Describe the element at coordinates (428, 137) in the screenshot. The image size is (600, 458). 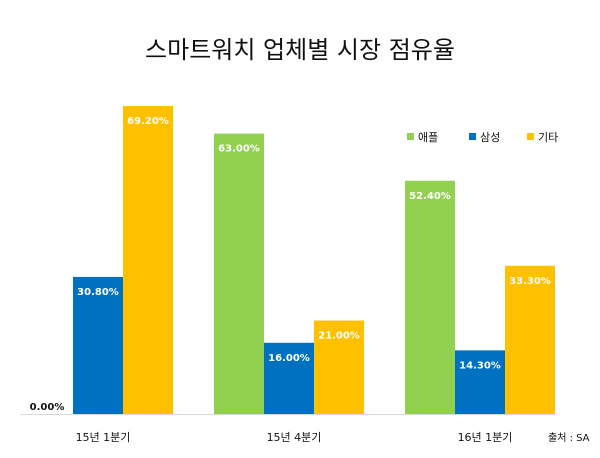
I see `legend-label-애플: 애플` at that location.